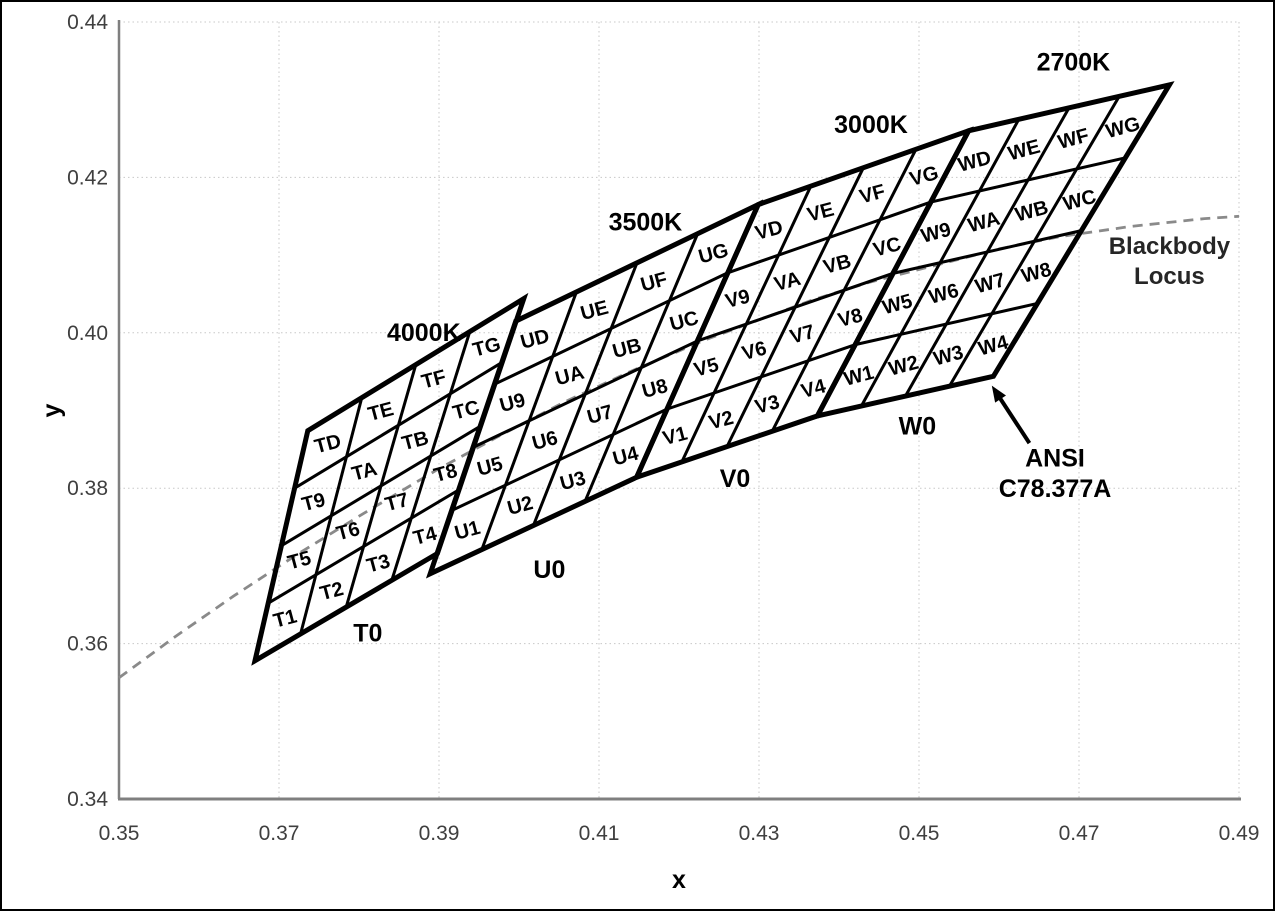 The width and height of the screenshot is (1275, 911). I want to click on bin-cell-VG: VG, so click(924, 176).